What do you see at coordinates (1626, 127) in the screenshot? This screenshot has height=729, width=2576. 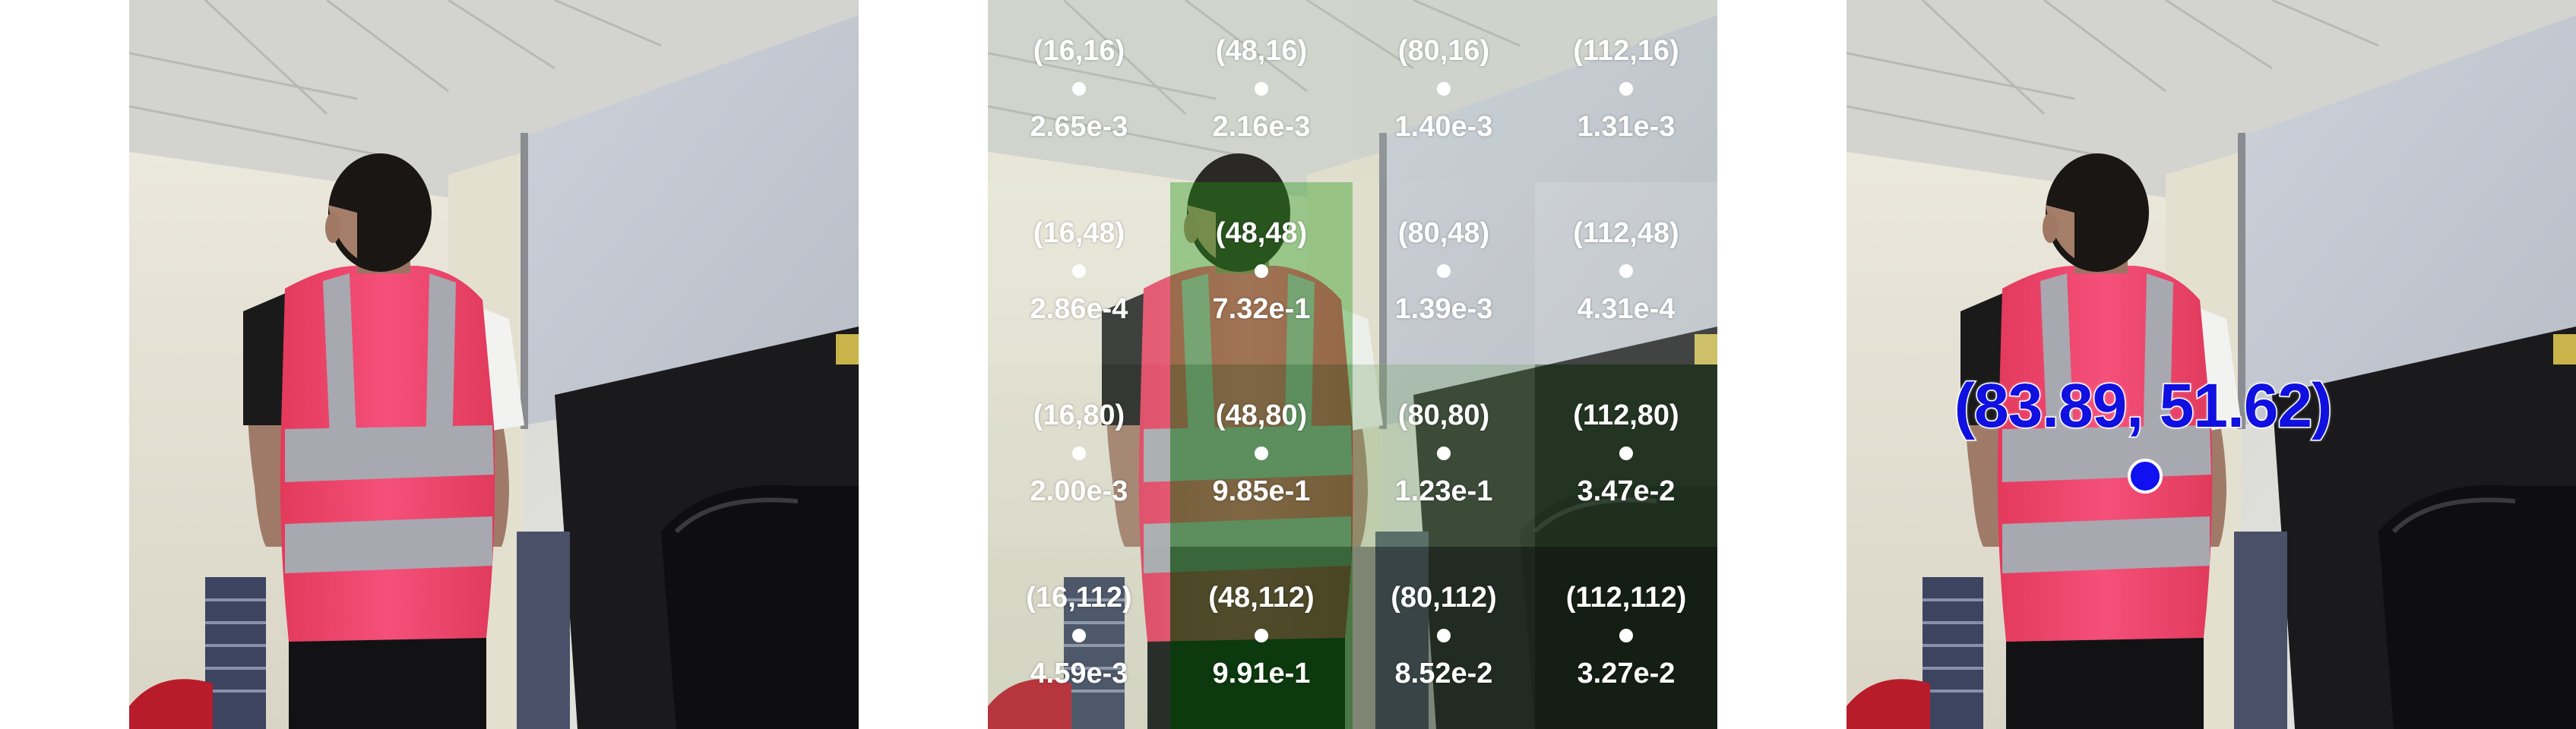 I see `grid-cell-score: 1.31e-3` at bounding box center [1626, 127].